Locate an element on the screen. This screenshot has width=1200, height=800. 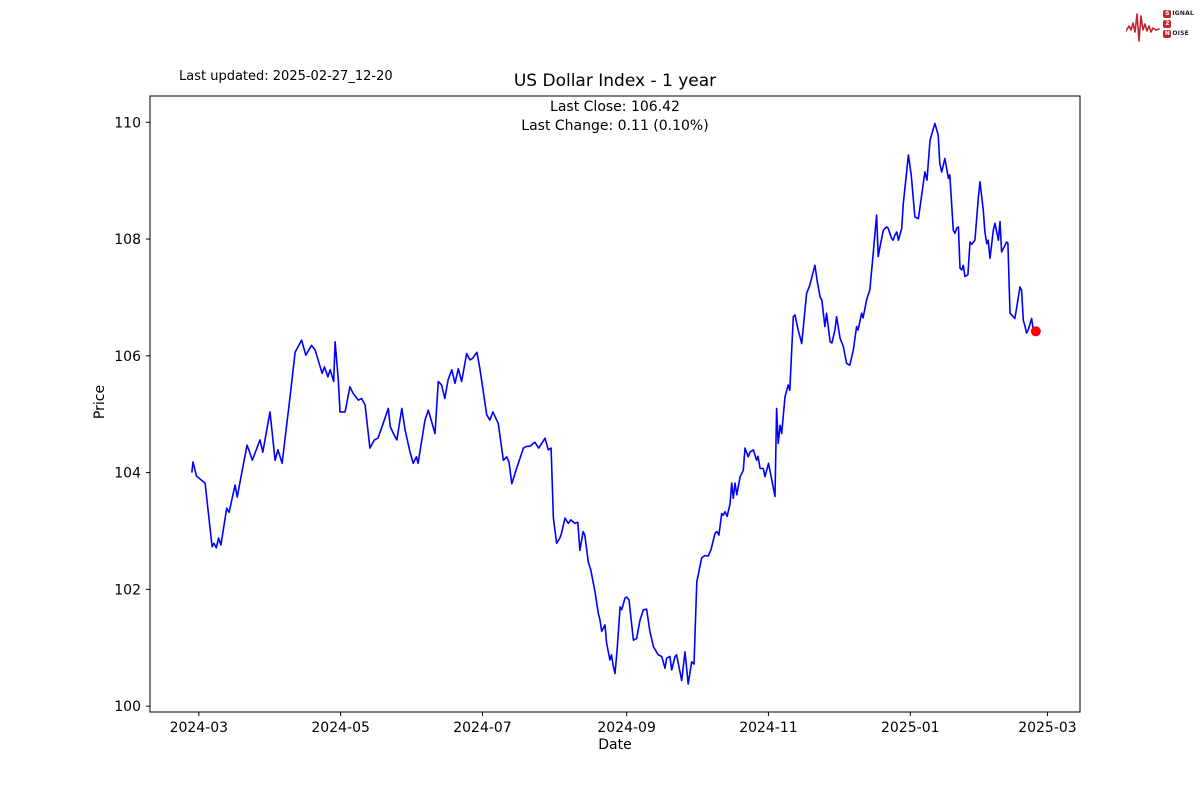
logo-word-noise: OISE is located at coordinates (1180, 33).